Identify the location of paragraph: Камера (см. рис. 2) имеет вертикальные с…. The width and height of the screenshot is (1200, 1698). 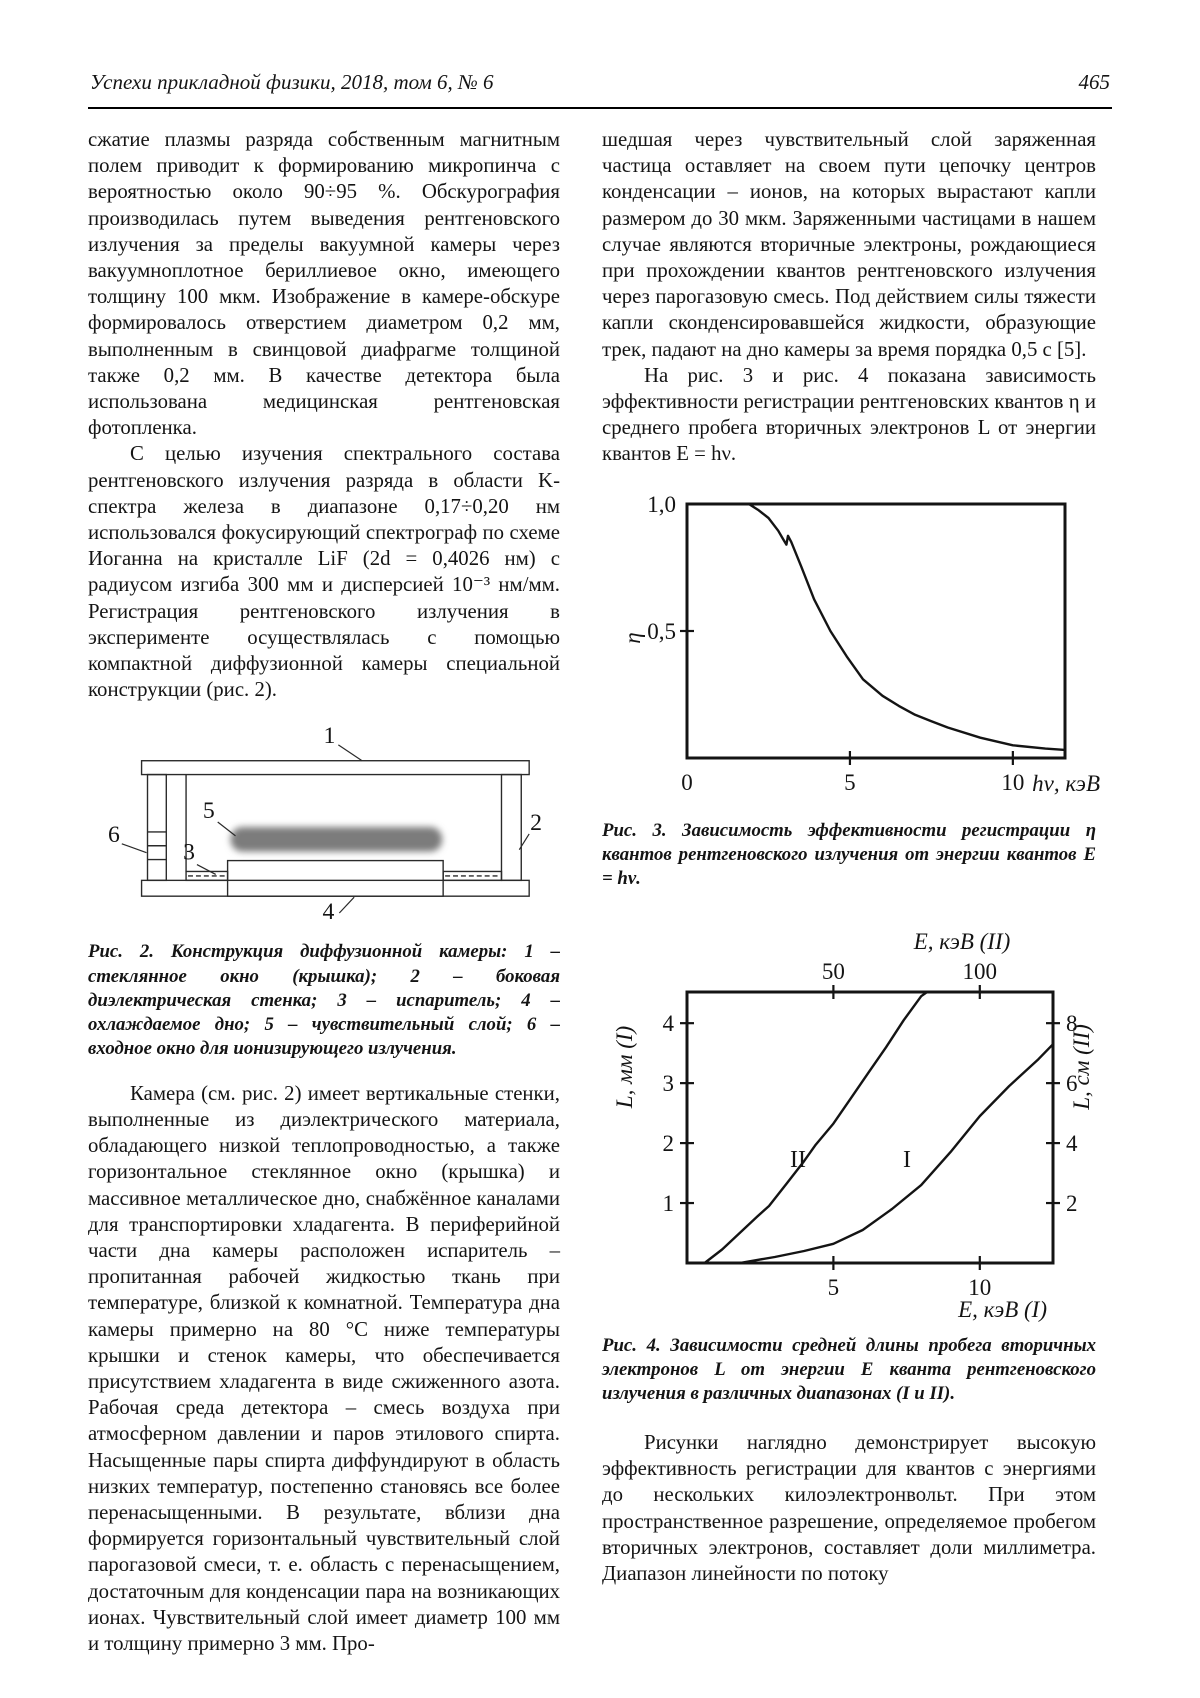
(324, 1368).